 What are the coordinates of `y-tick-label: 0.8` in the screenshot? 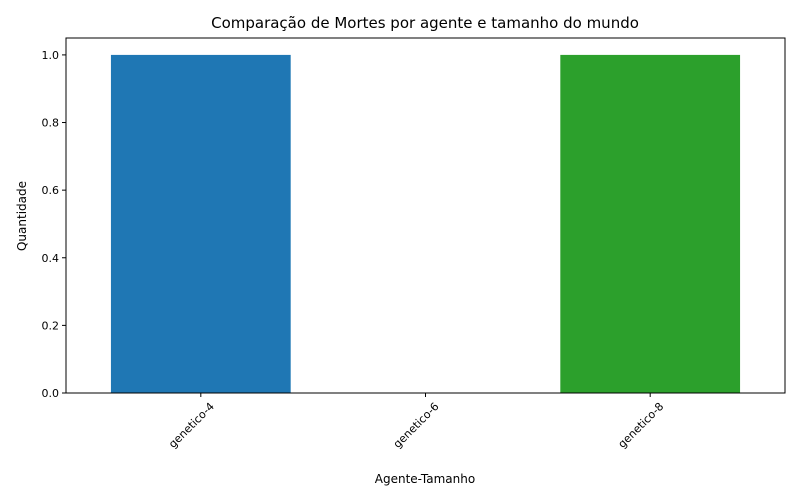 It's located at (51, 123).